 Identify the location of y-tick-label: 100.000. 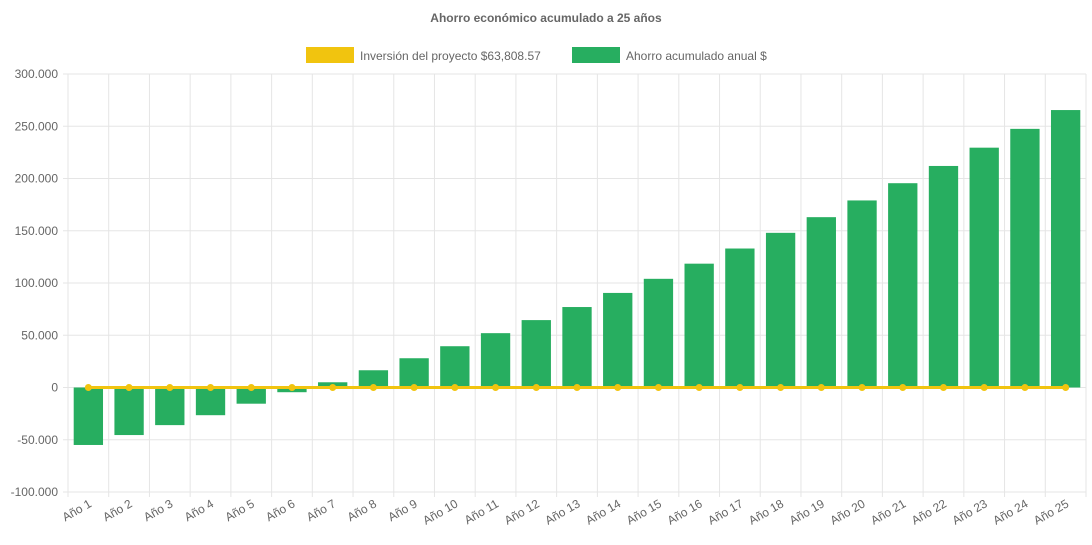
(37, 283).